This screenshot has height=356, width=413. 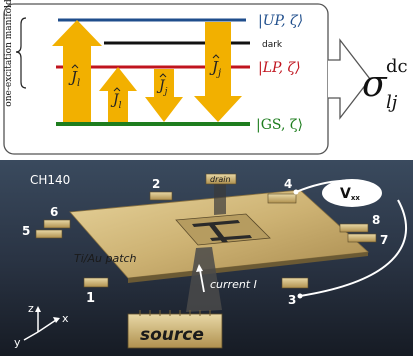 What do you see at coordinates (26, 231) in the screenshot?
I see `contact-number-5: 5` at bounding box center [26, 231].